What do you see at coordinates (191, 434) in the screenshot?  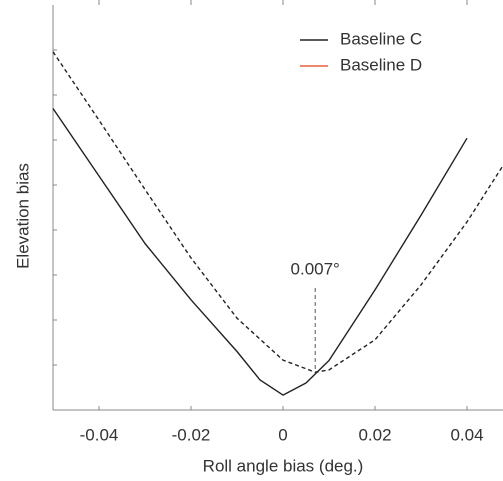 I see `x-tick-label: -0.02` at bounding box center [191, 434].